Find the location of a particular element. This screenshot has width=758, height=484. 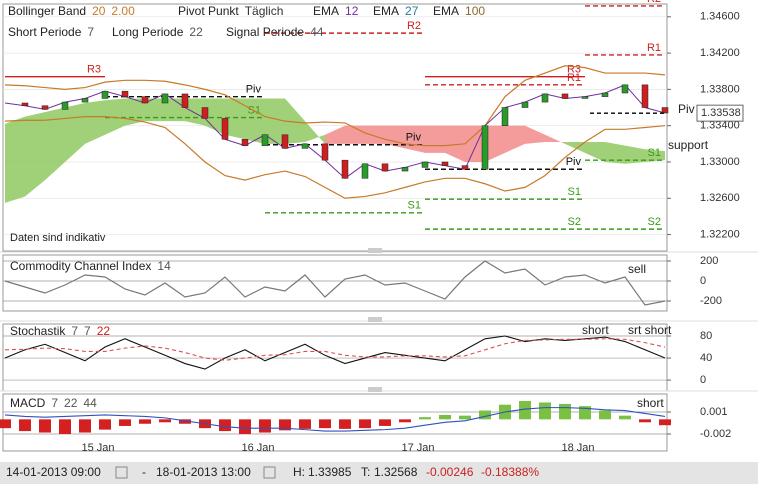

bollinger-band is located at coordinates (335, 157).